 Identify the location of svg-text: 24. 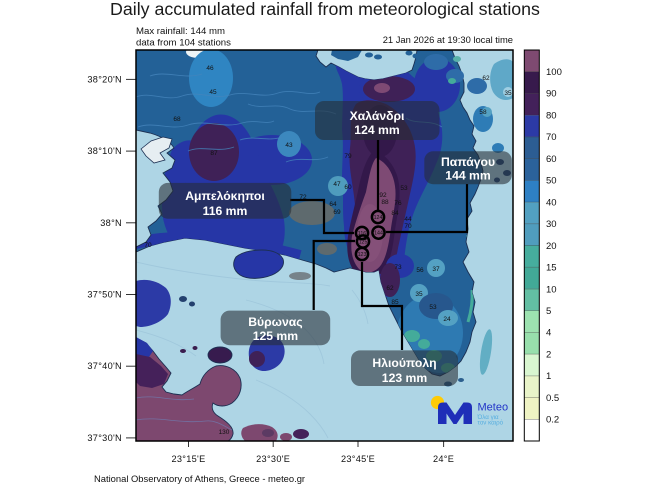
(447, 319).